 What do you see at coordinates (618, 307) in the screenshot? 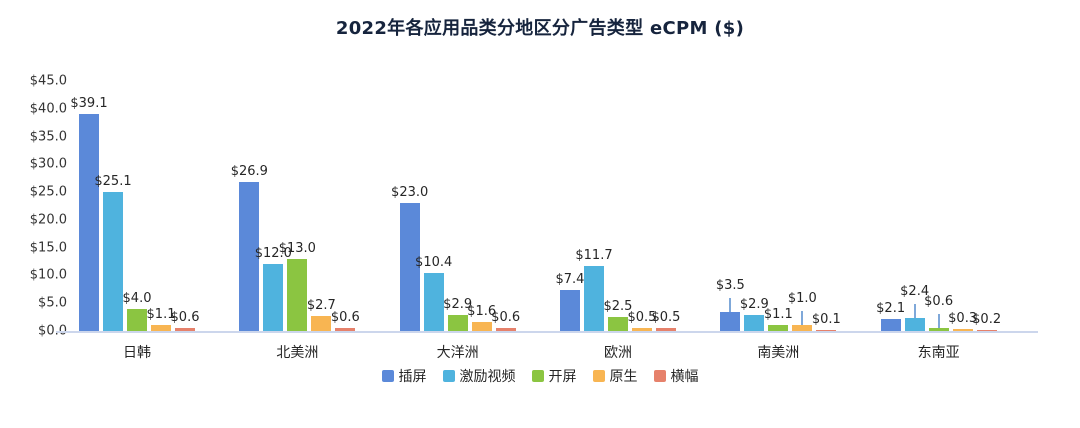
I see `bar-value-label: $2.5` at bounding box center [618, 307].